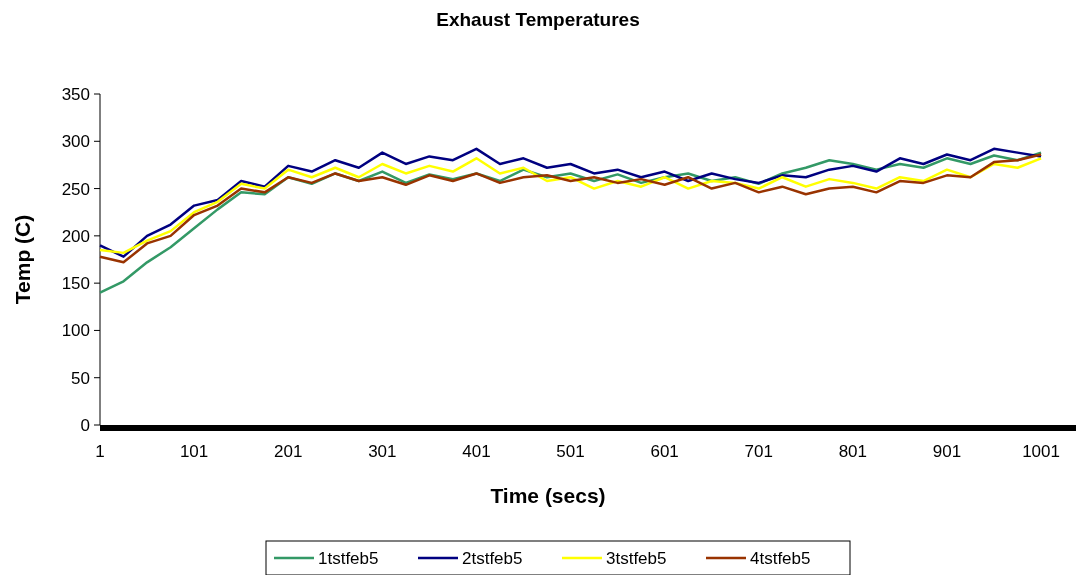 The image size is (1076, 575). Describe the element at coordinates (22, 259) in the screenshot. I see `y-axis-title: Temp (C)` at that location.